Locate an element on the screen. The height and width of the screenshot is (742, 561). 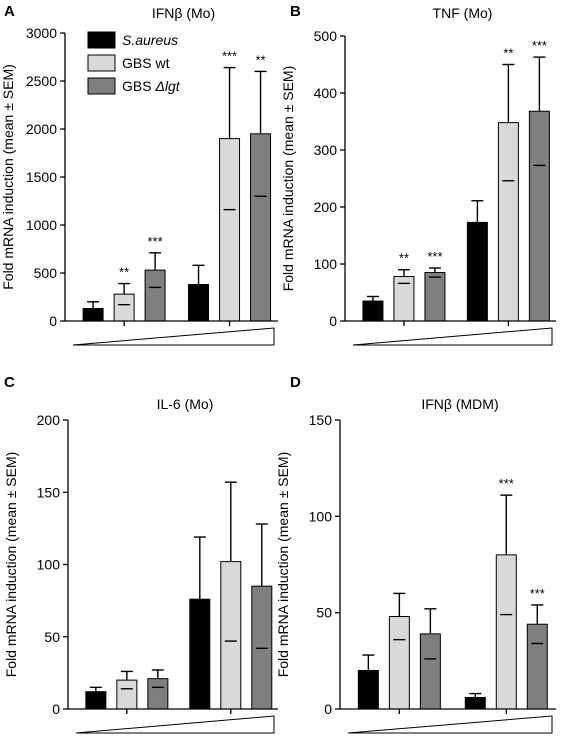
legend-label-italic: Δlgt is located at coordinates (167, 86).